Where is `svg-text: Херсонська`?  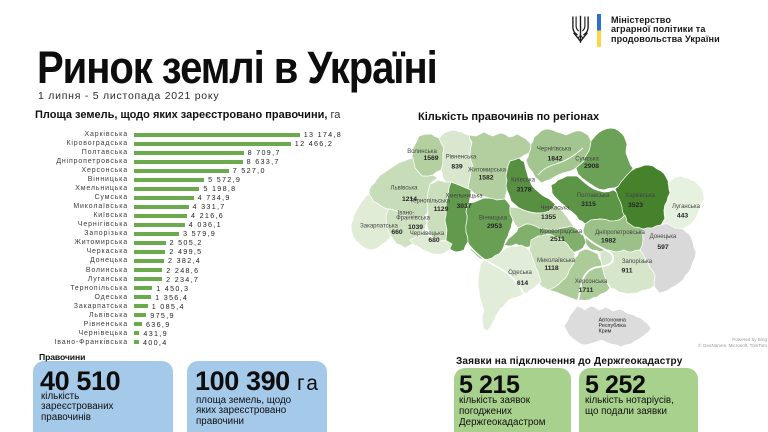 svg-text: Херсонська is located at coordinates (591, 282).